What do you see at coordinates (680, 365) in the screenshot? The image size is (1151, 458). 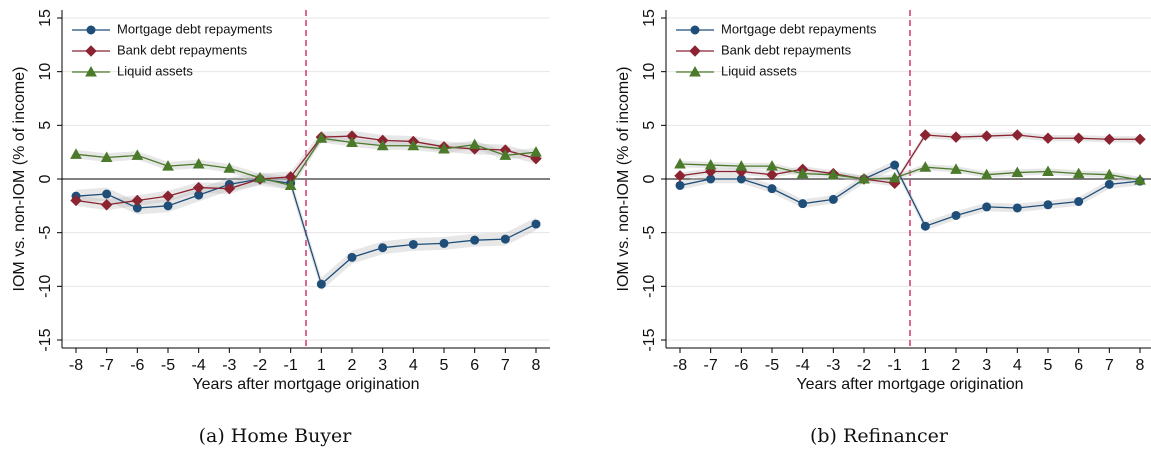 I see `x-tick-label: -8` at bounding box center [680, 365].